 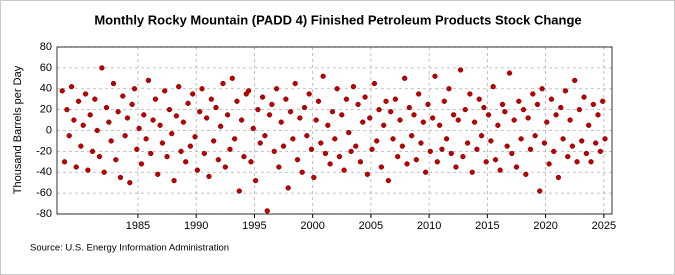 I want to click on y-axis-title: Thousand Barrels per Day, so click(x=18, y=129).